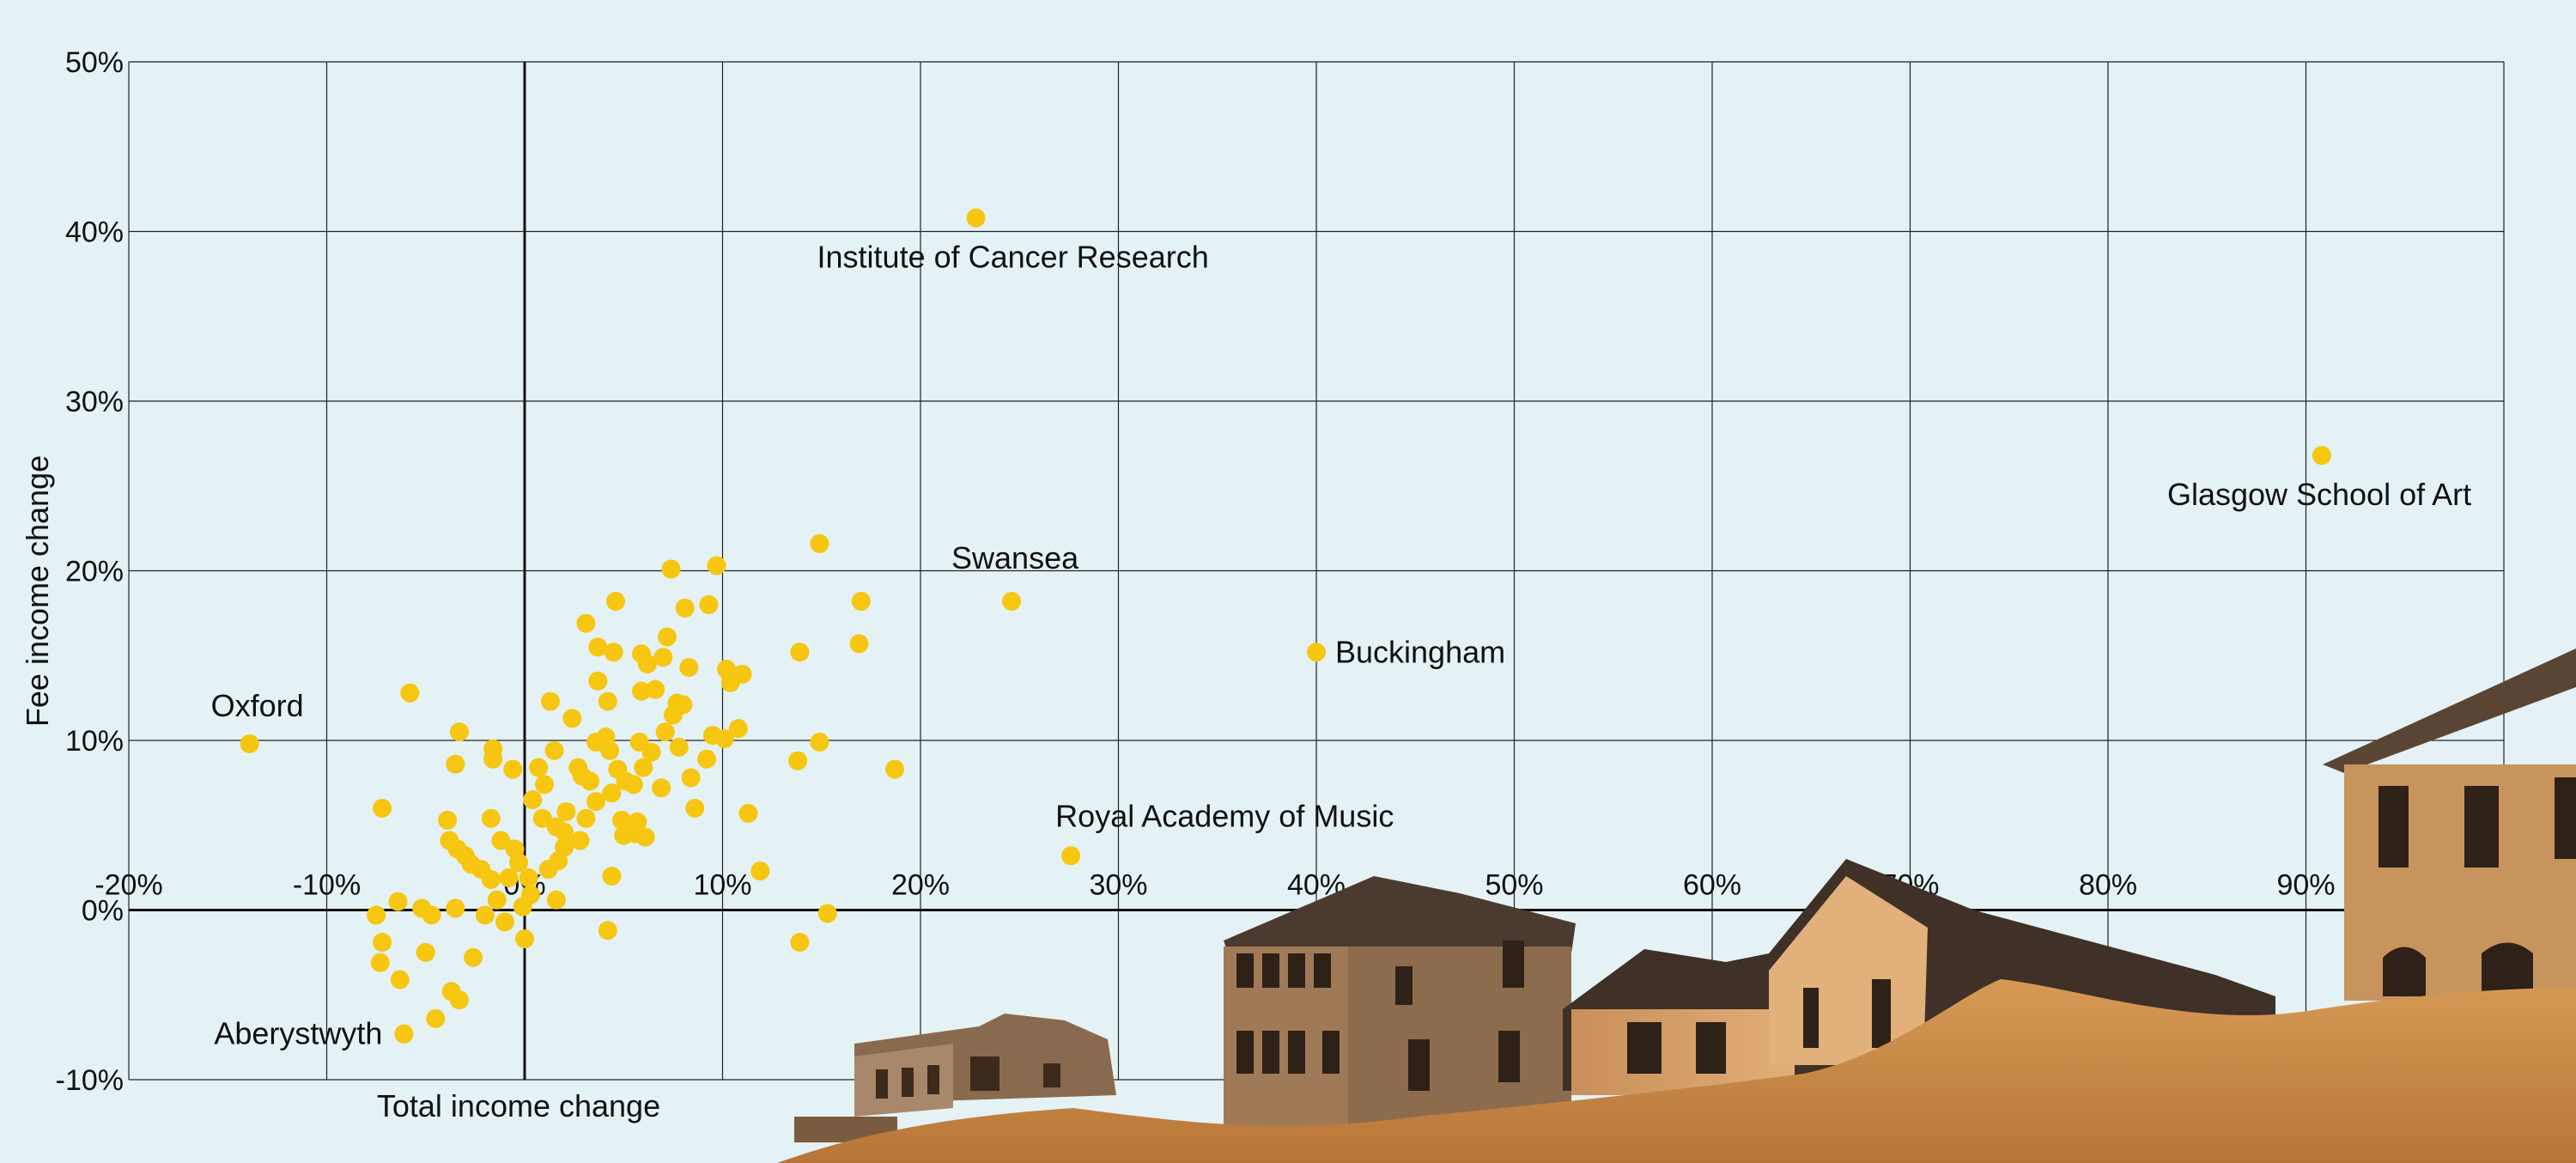 This screenshot has height=1163, width=2576. Describe the element at coordinates (258, 706) in the screenshot. I see `annotation-label: Oxford` at that location.